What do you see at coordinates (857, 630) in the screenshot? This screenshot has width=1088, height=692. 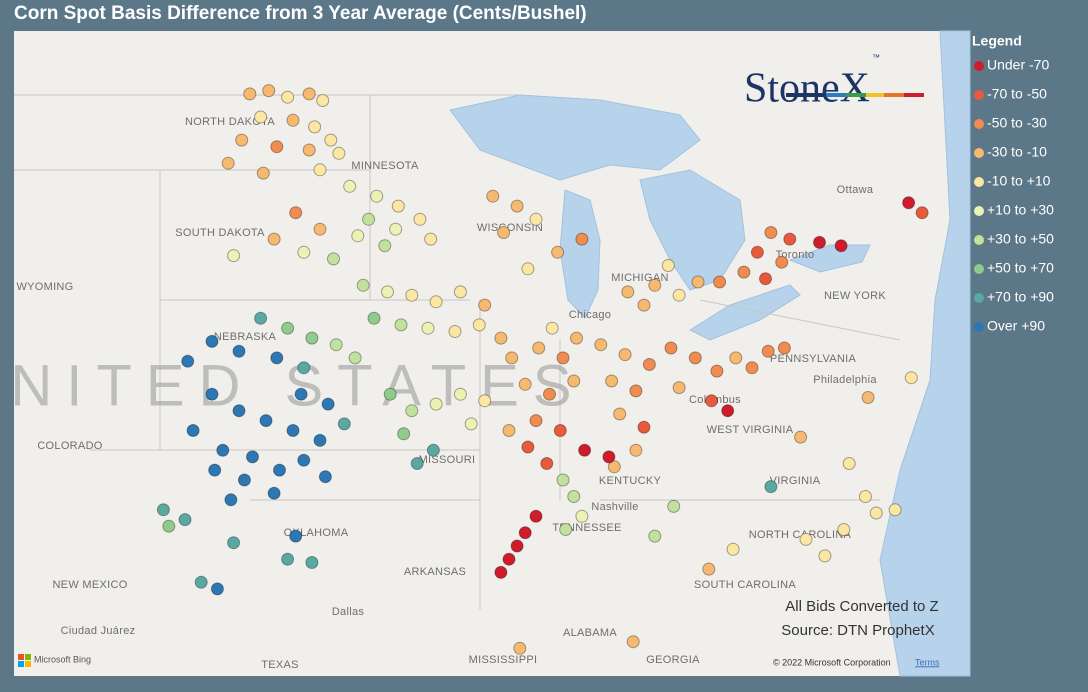 I see `note: Source: DTN ProphetX` at bounding box center [857, 630].